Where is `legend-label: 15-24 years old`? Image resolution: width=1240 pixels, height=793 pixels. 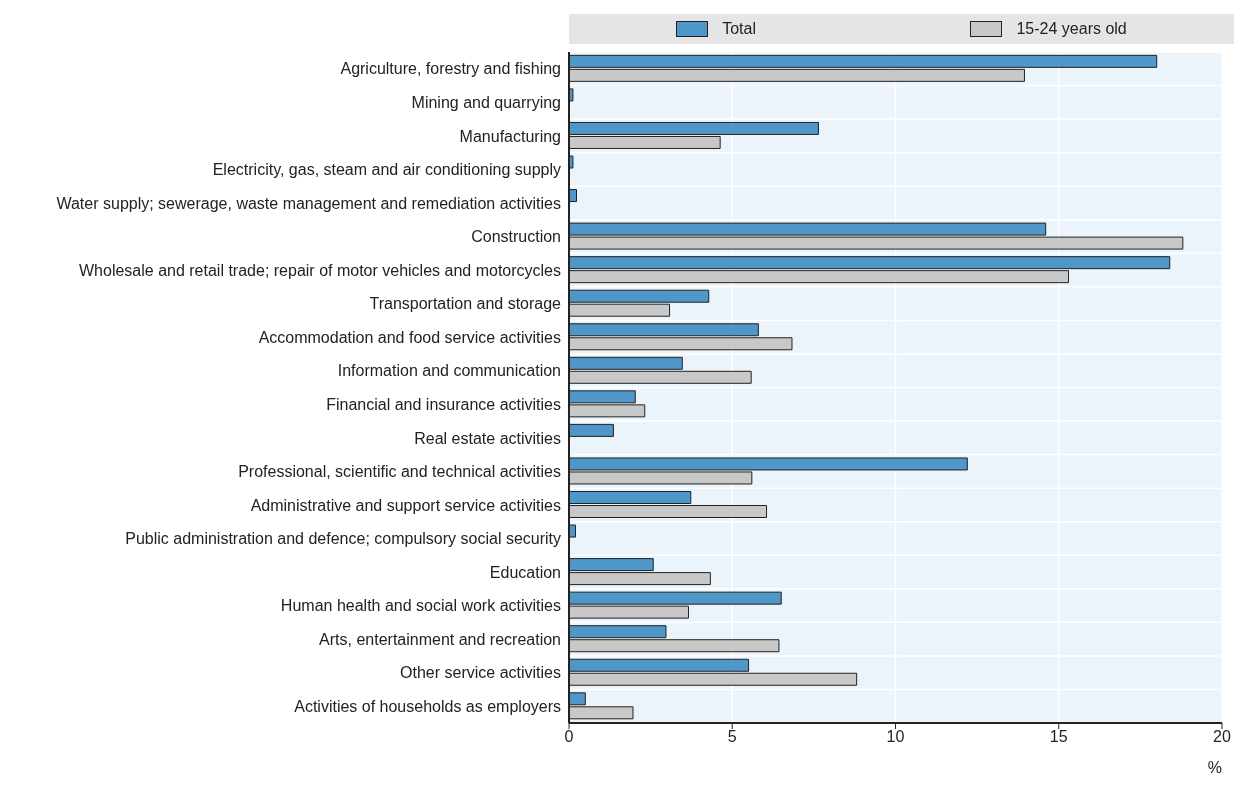 legend-label: 15-24 years old is located at coordinates (1071, 29).